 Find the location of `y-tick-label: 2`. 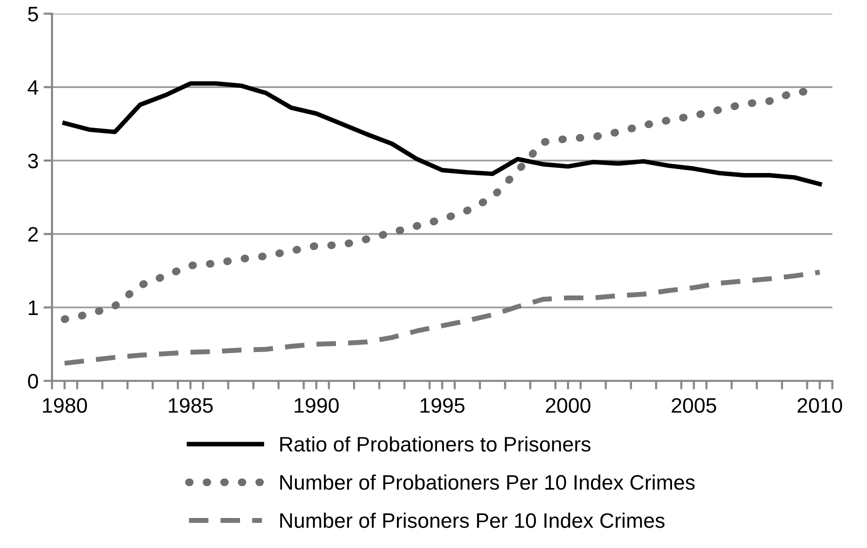

y-tick-label: 2 is located at coordinates (33, 234).